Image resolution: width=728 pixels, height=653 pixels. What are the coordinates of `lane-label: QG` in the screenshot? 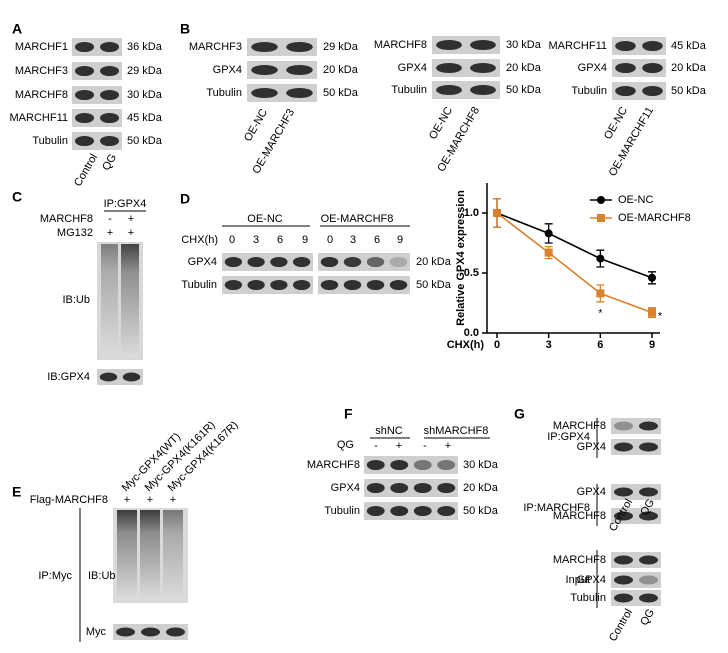 It's located at (109, 162).